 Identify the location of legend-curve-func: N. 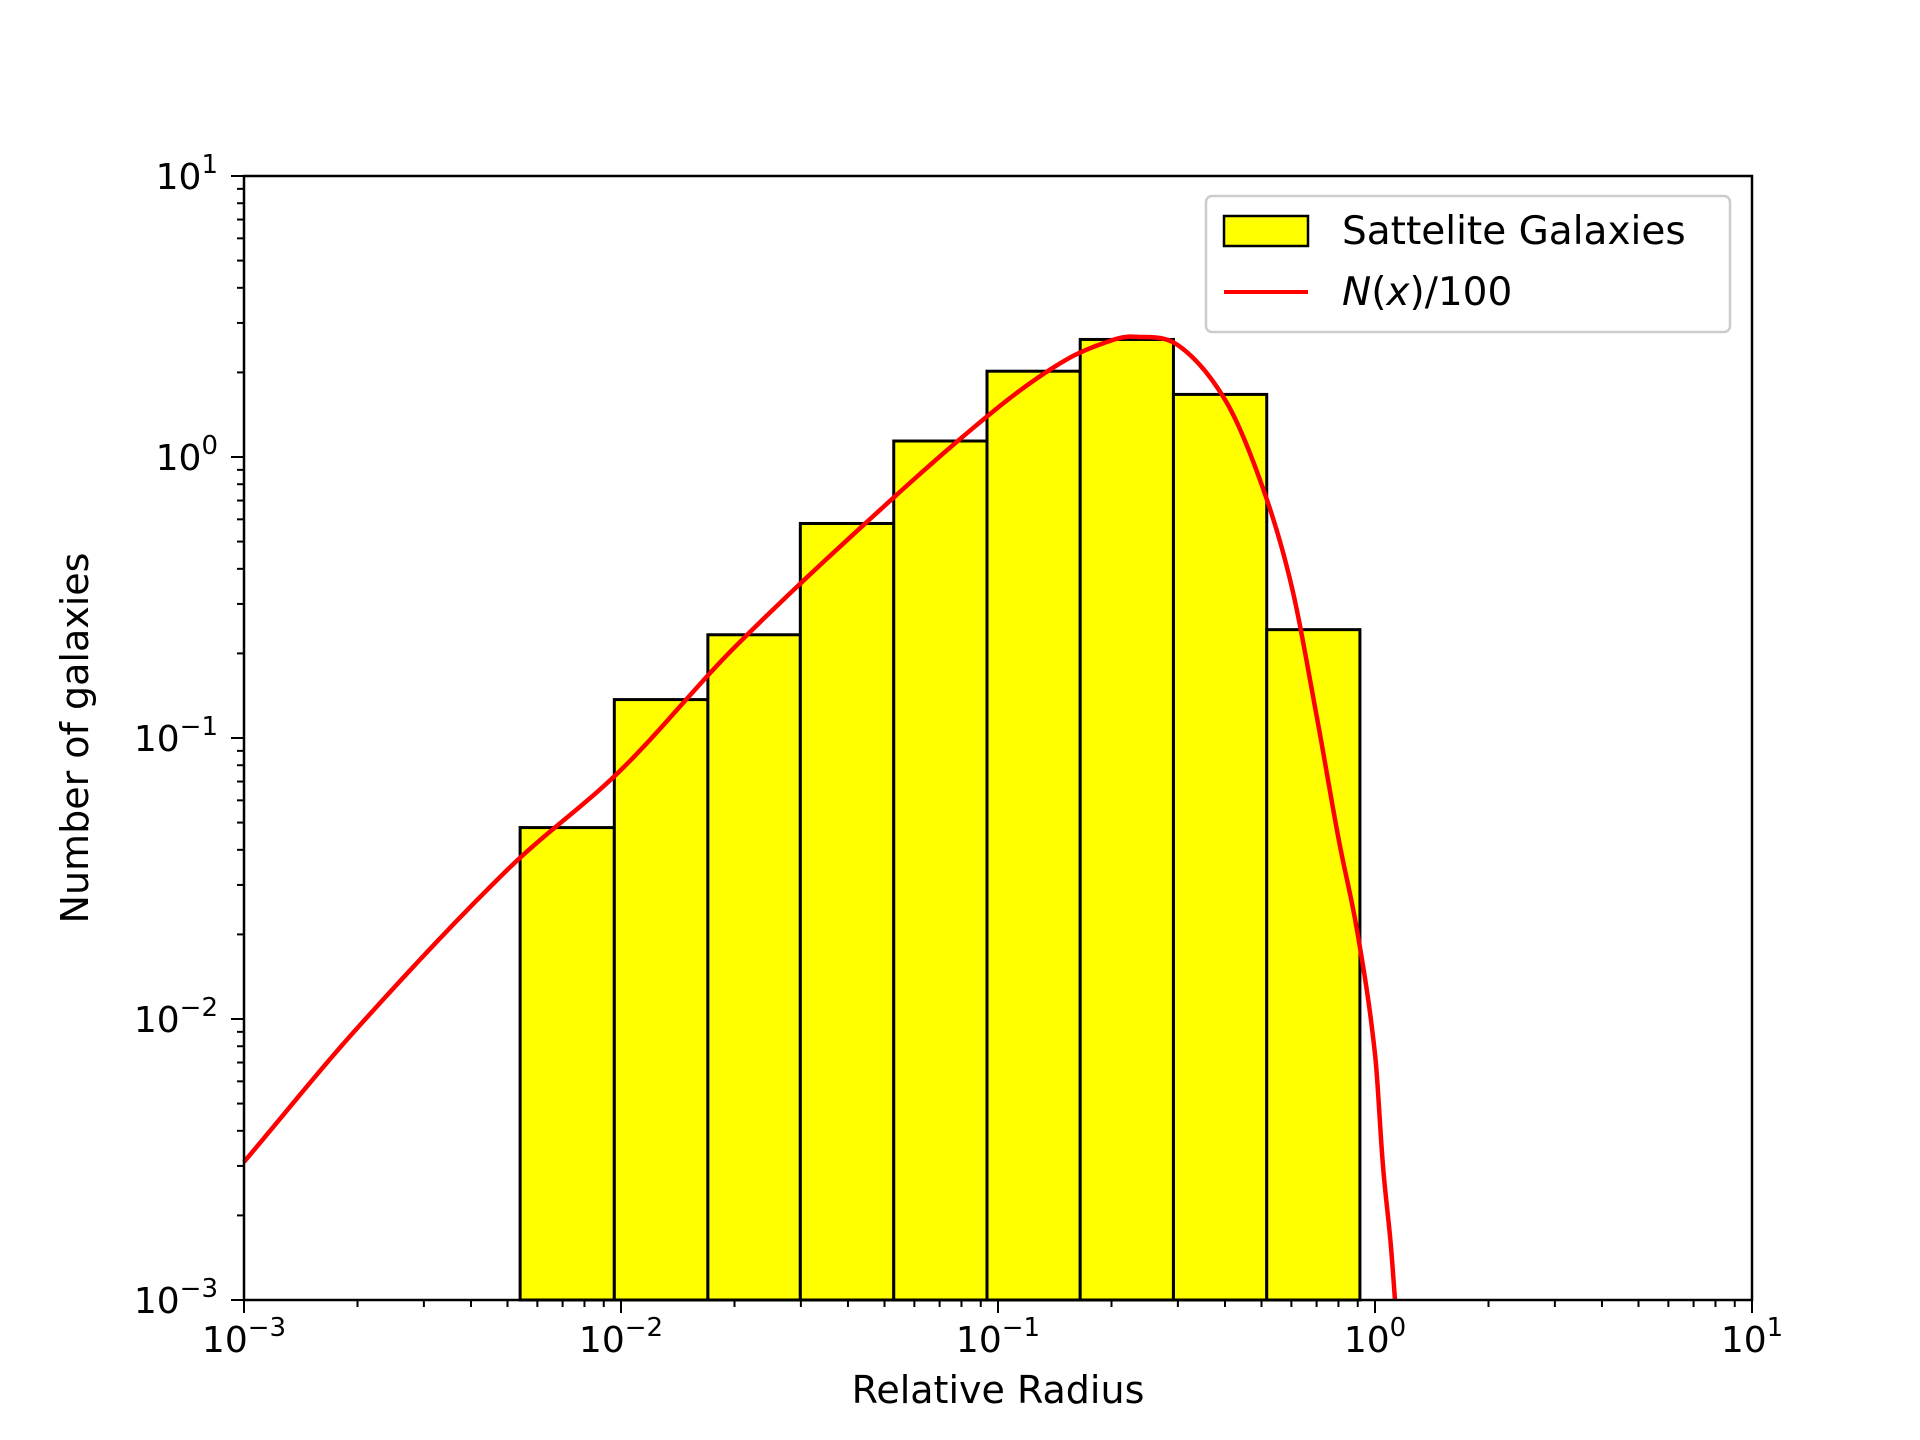
(1356, 292).